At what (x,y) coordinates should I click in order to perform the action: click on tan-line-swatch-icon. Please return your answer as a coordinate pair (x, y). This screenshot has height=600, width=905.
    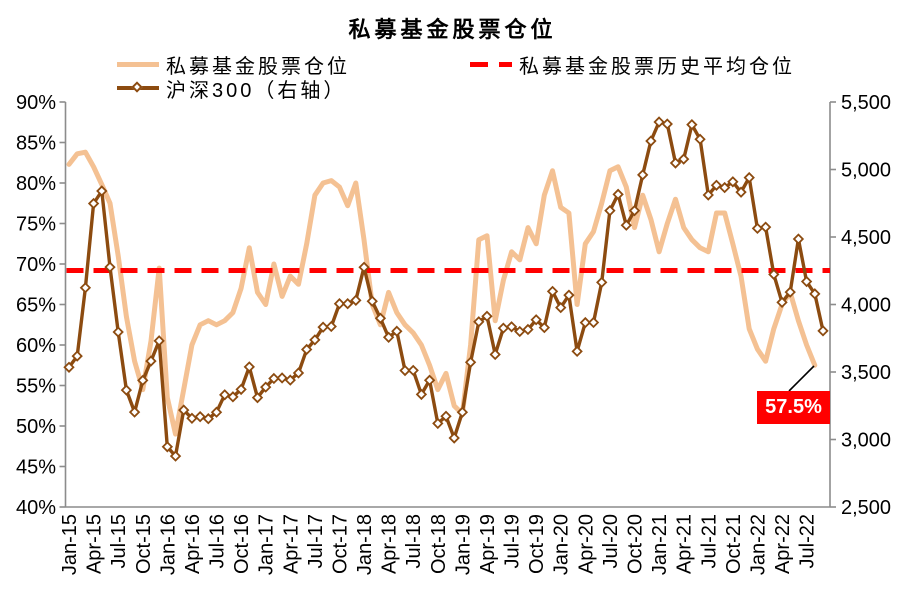
    Looking at the image, I should click on (138, 64).